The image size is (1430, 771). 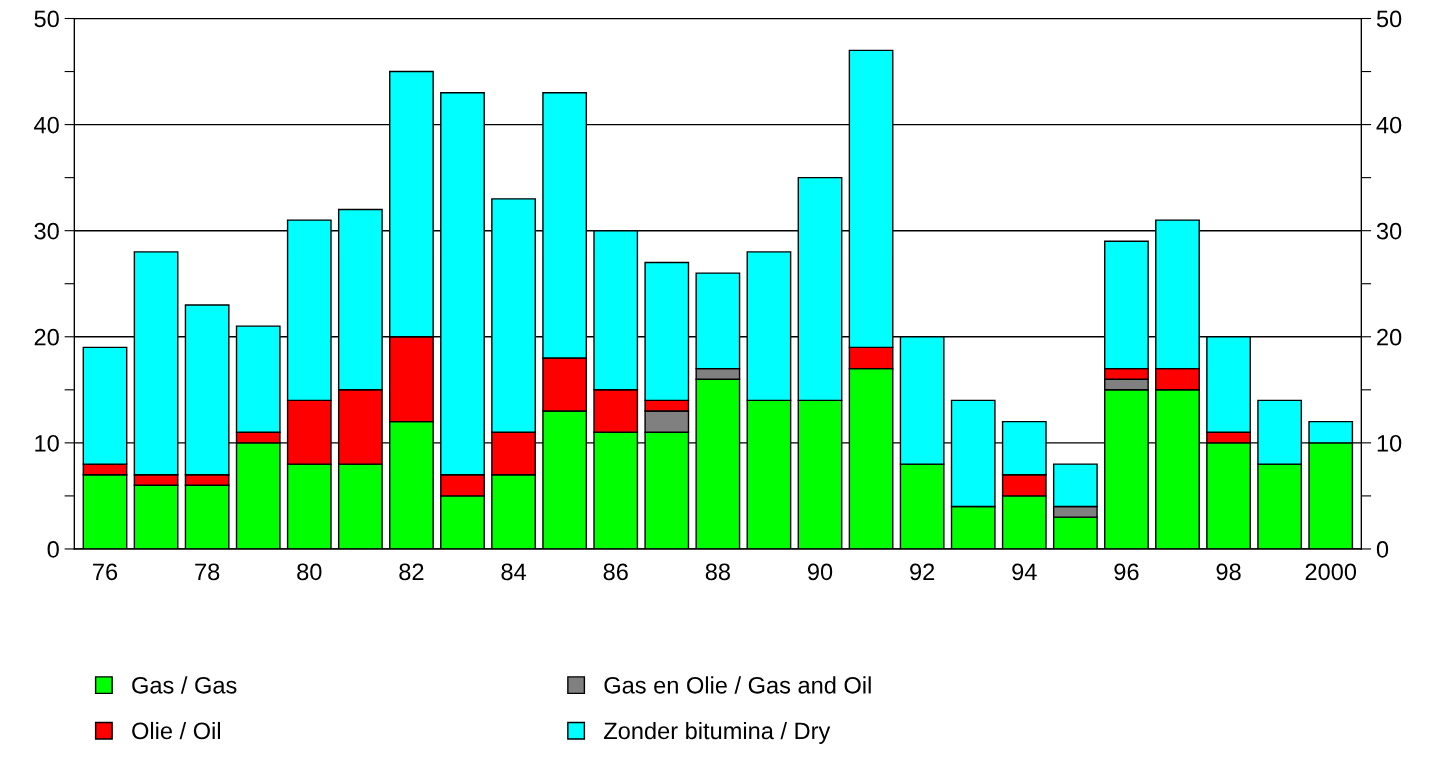 I want to click on x-tick-label: 84, so click(x=514, y=572).